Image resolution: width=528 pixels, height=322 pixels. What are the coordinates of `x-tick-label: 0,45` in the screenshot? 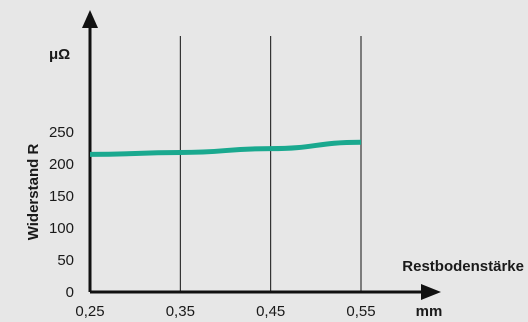 It's located at (270, 311).